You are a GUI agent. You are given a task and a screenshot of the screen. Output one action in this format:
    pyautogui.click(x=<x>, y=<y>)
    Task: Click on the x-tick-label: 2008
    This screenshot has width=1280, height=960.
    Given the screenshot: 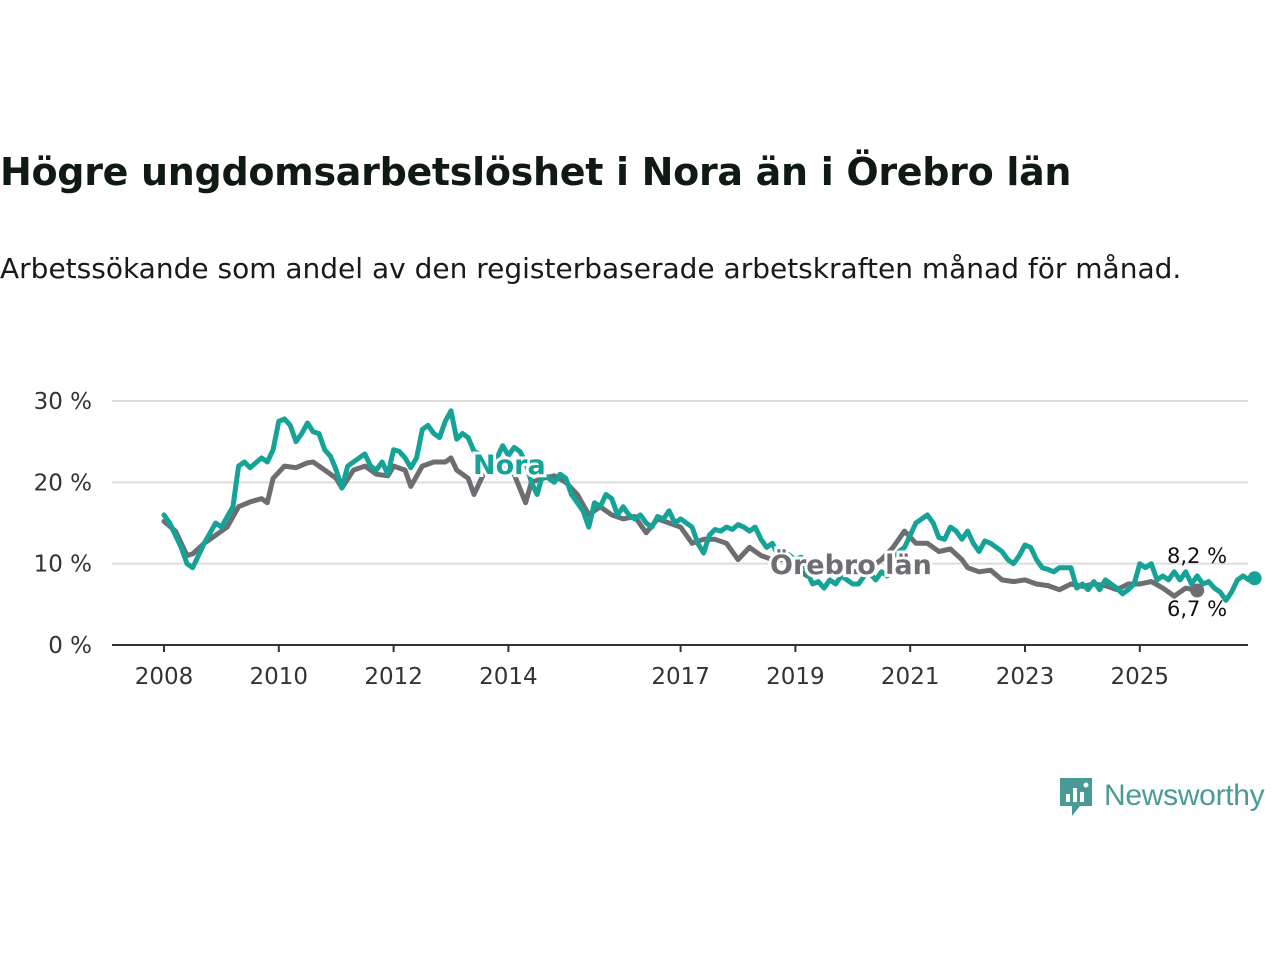 What is the action you would take?
    pyautogui.click(x=164, y=677)
    